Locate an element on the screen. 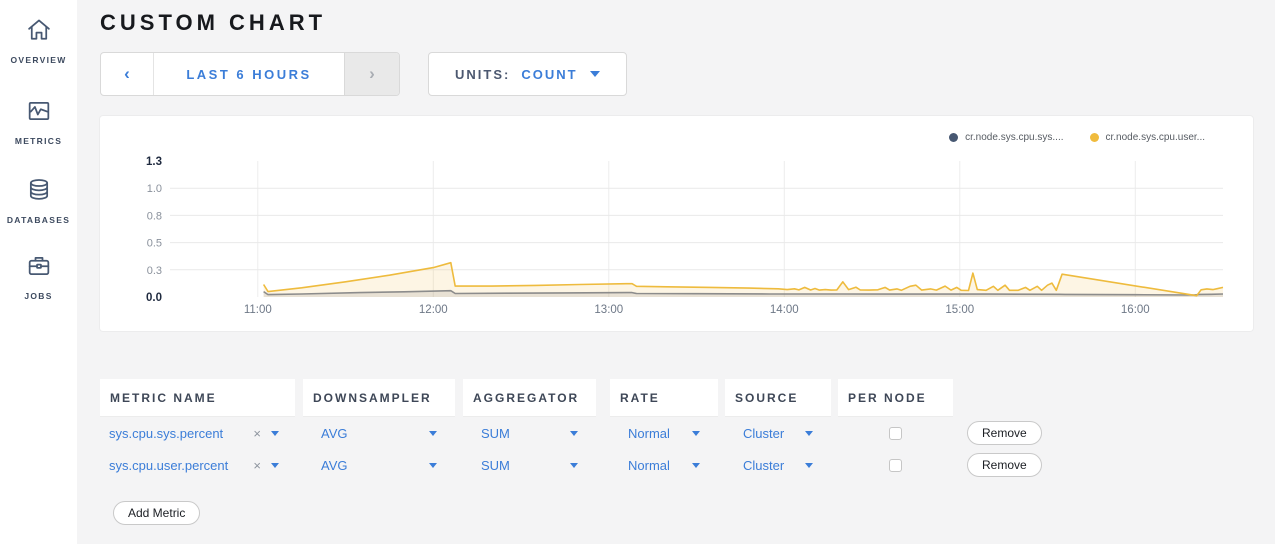  header-source: SOURCE is located at coordinates (778, 398).